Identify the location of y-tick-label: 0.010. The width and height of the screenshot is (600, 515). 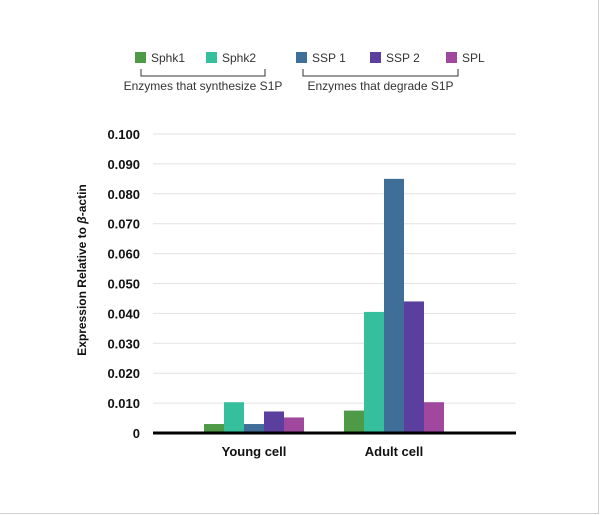
(123, 403).